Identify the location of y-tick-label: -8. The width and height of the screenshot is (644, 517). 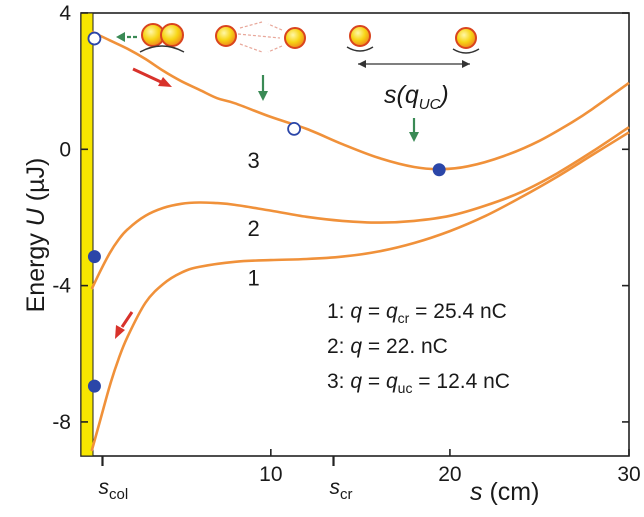
(61, 422).